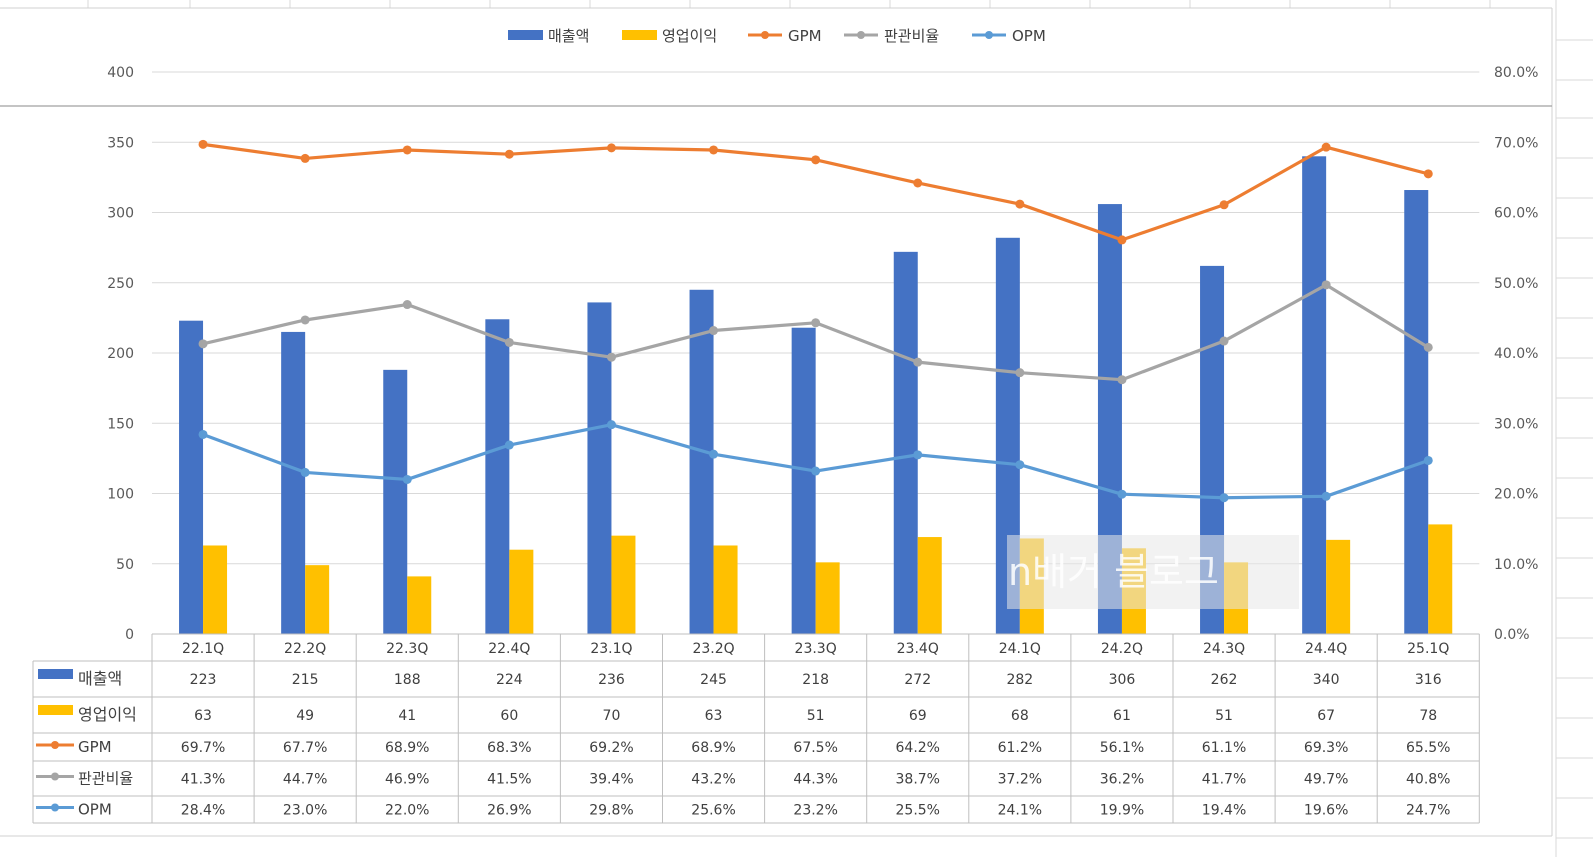 The height and width of the screenshot is (861, 1593). Describe the element at coordinates (203, 649) in the screenshot. I see `category-label: 22.1Q` at that location.